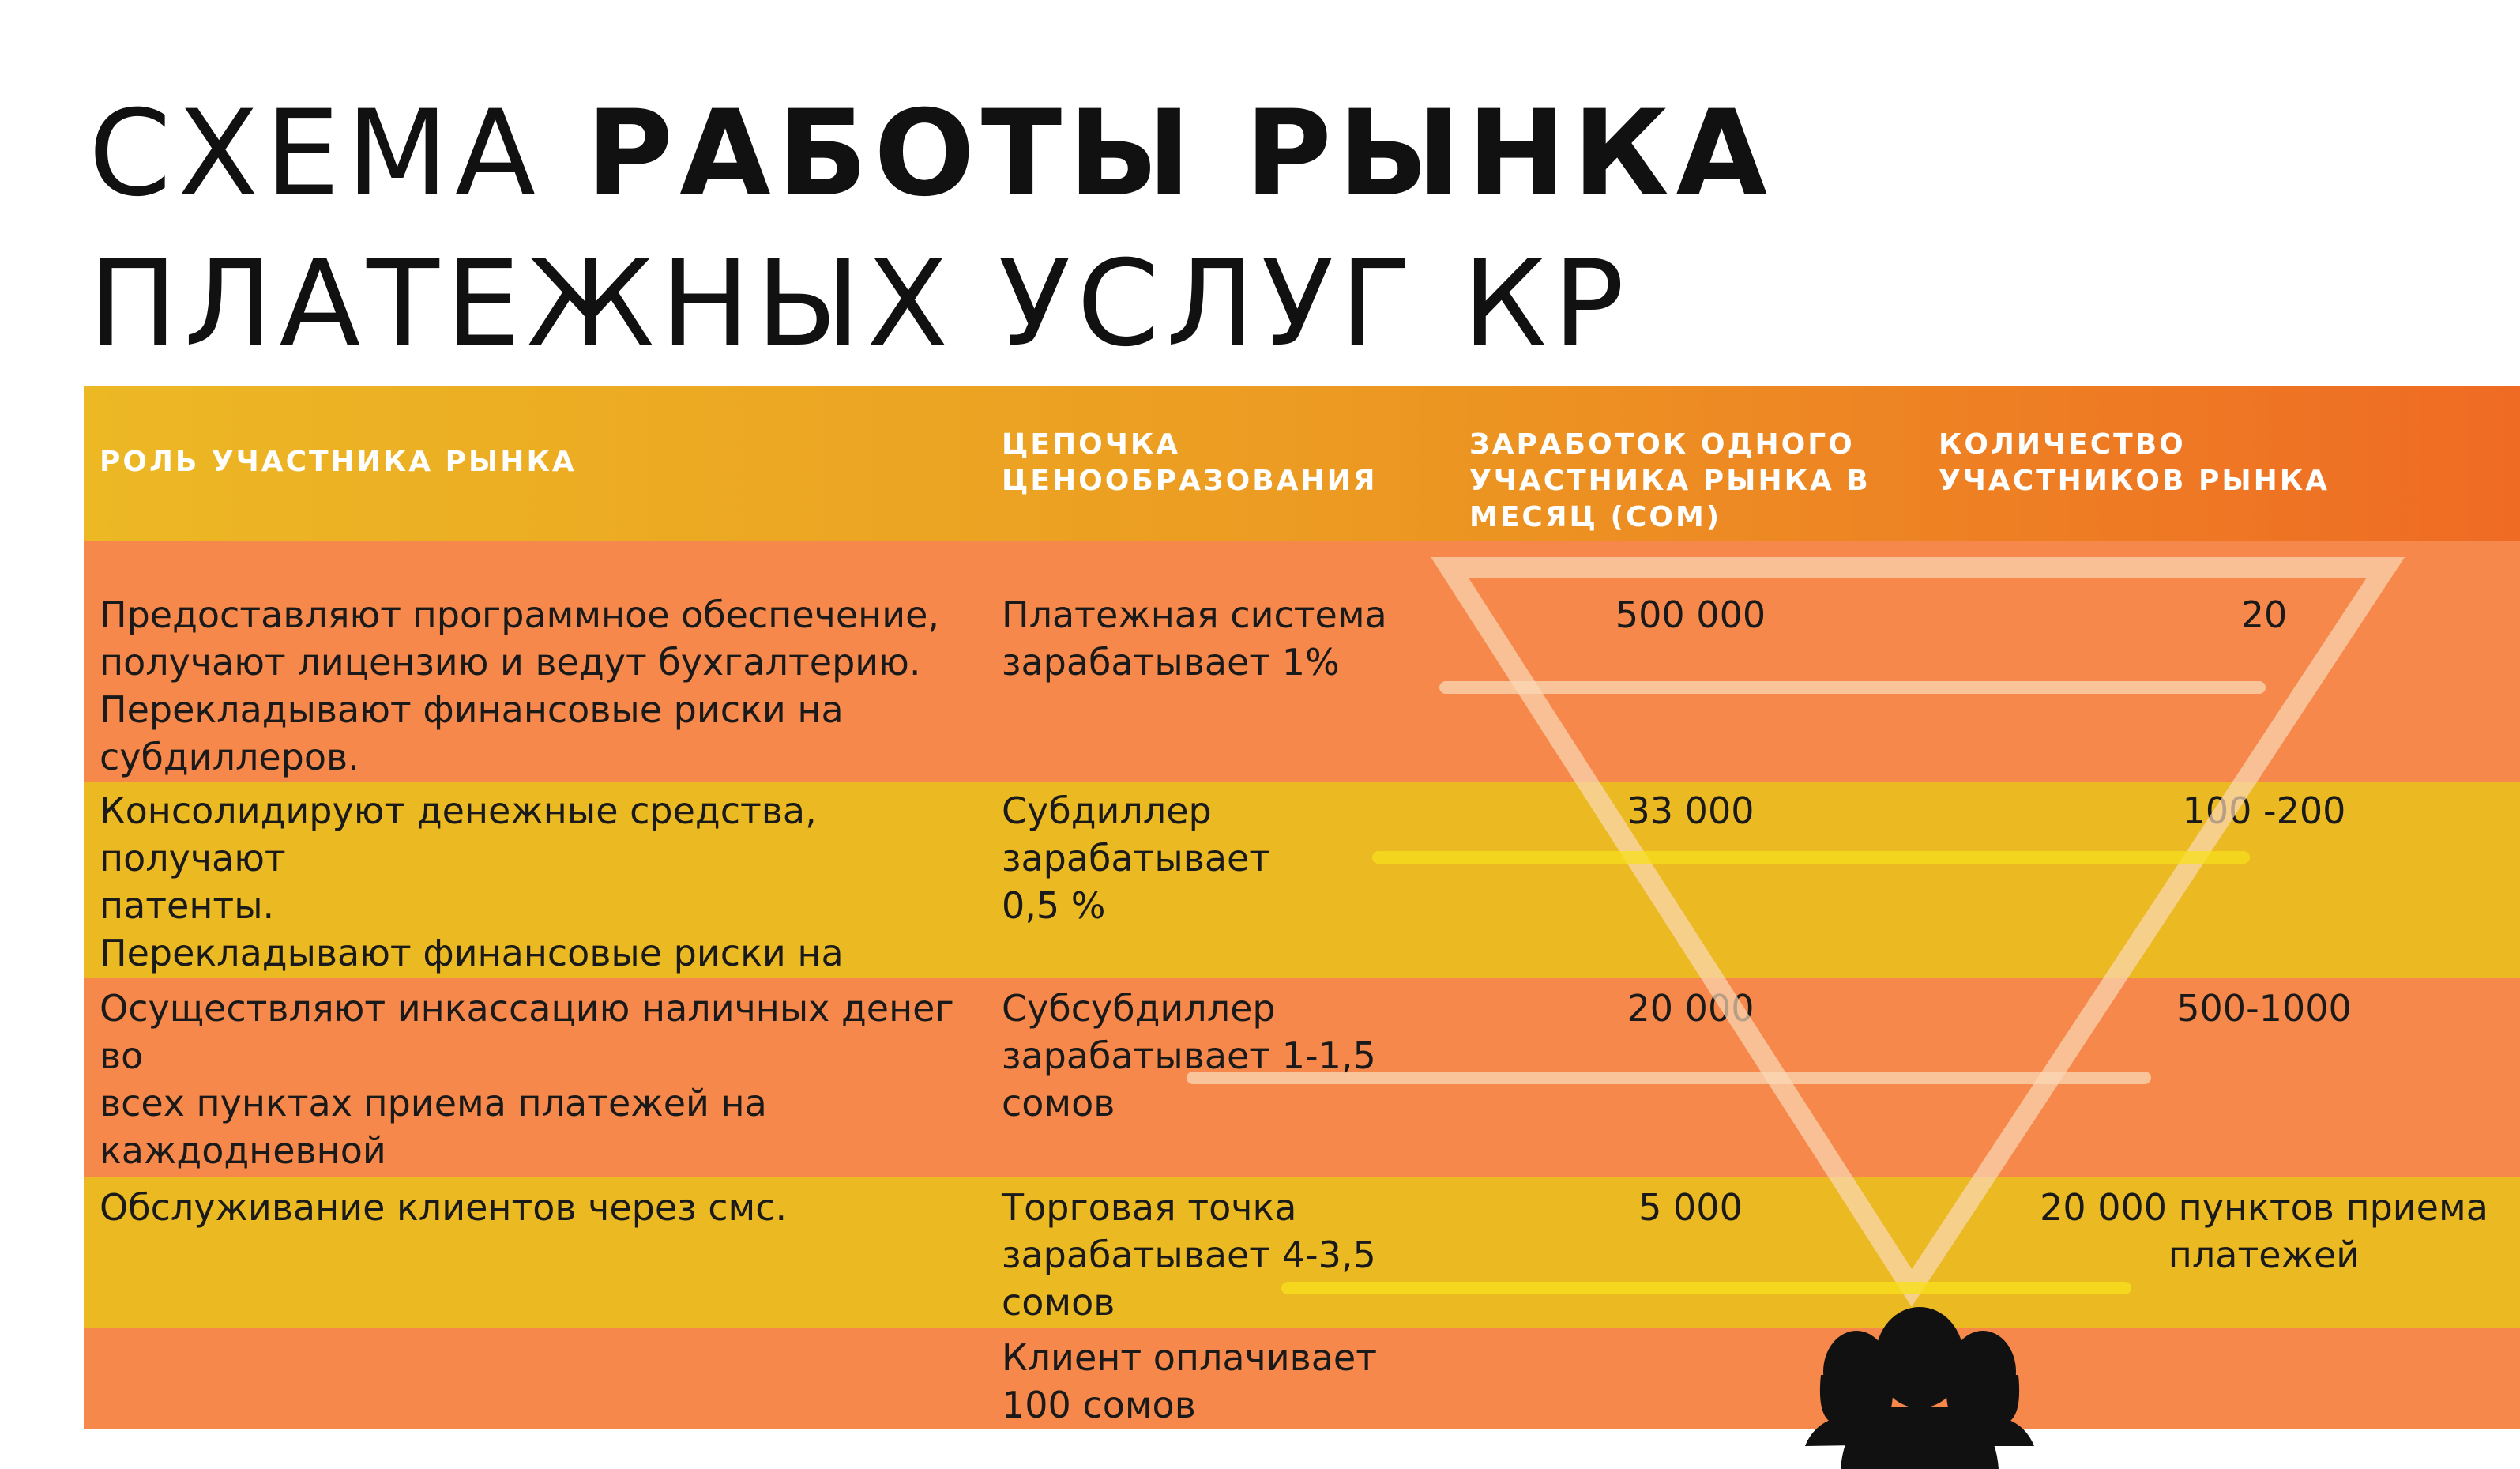  Describe the element at coordinates (1691, 810) in the screenshot. I see `row-earnings: 33 000` at that location.